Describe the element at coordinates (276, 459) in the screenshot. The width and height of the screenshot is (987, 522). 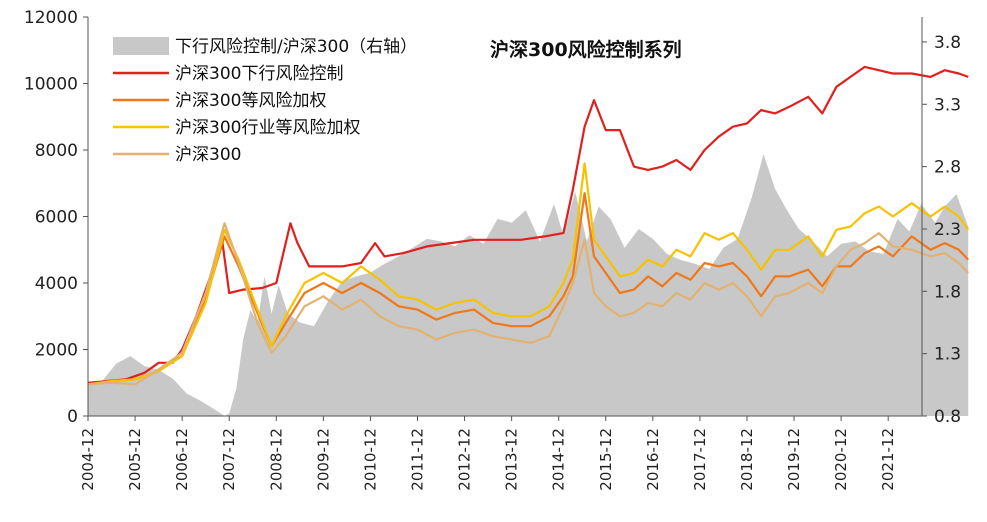
I see `x-tick-label: 2008-12` at that location.